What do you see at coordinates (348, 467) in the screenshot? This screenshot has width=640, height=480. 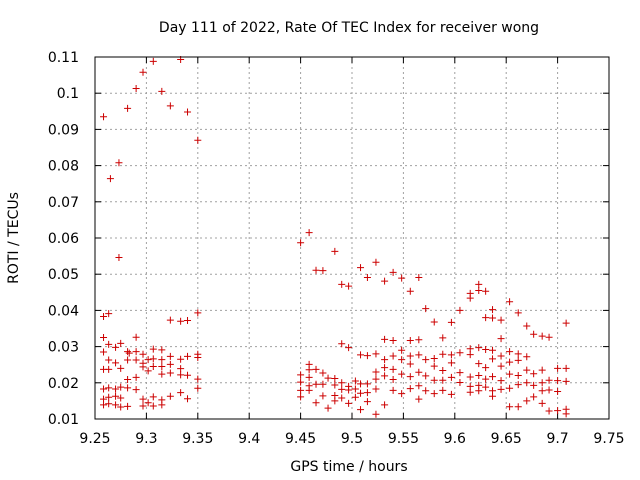 I see `x-axis-label: GPS time / hours` at bounding box center [348, 467].